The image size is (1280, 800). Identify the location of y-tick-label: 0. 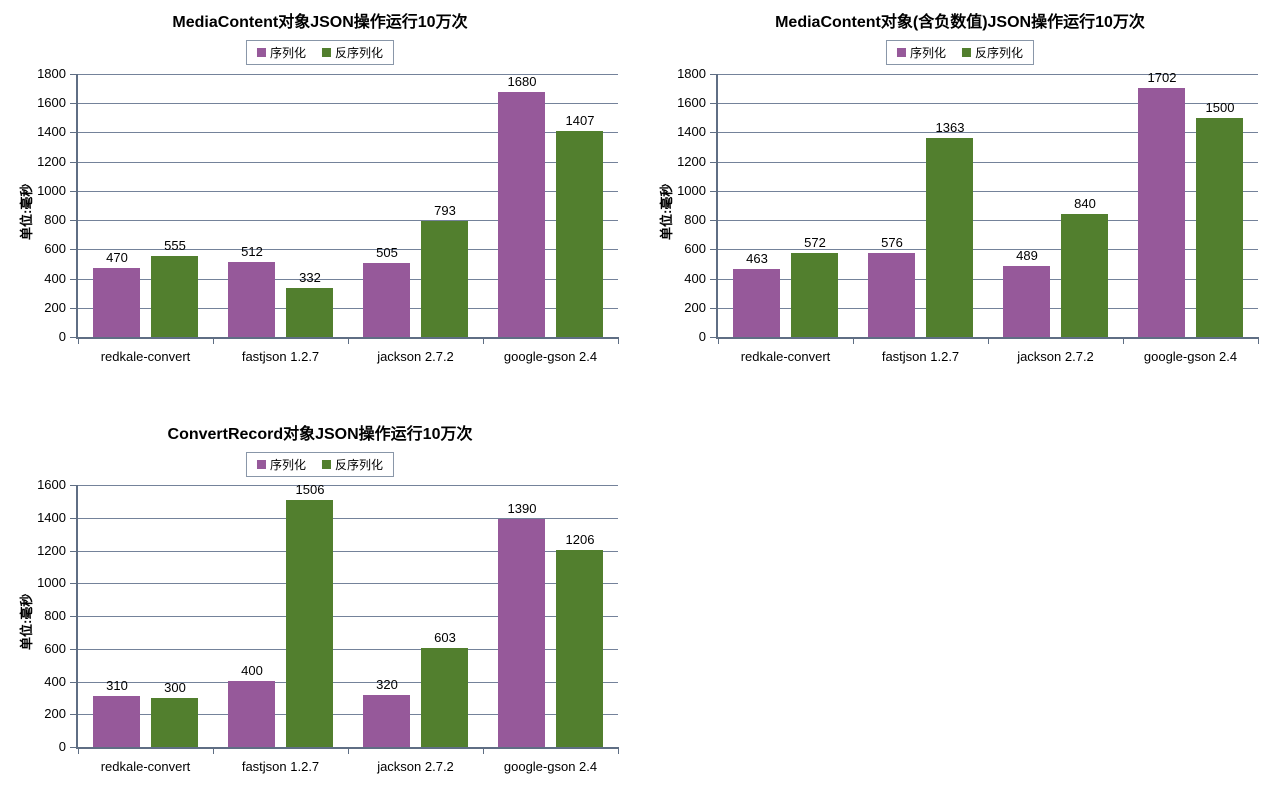
(62, 746).